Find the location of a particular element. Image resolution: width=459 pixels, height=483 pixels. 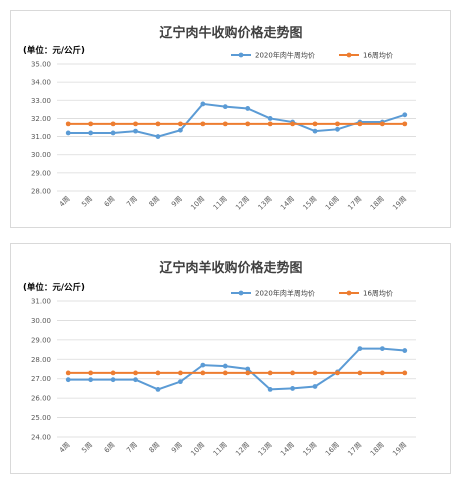

chart-title: 辽宁肉羊收购价格走势图 is located at coordinates (230, 268).